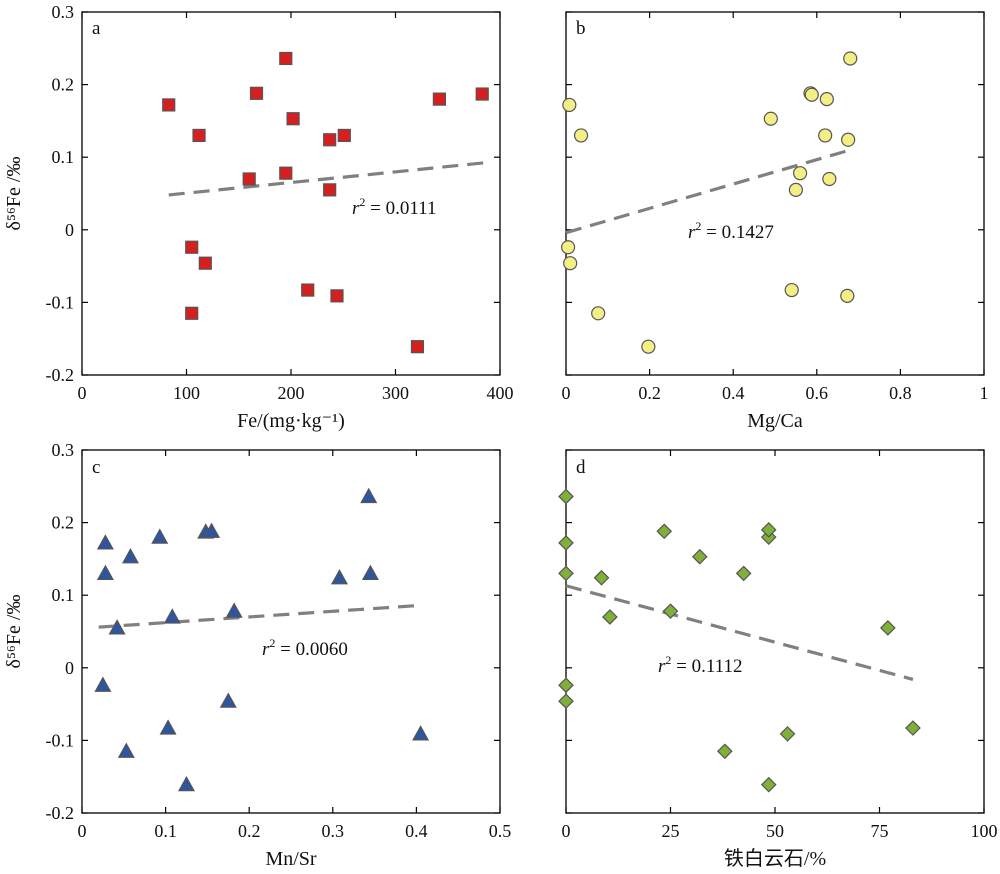 The image size is (1000, 874). Describe the element at coordinates (733, 393) in the screenshot. I see `x-tick-label: 0.4` at that location.